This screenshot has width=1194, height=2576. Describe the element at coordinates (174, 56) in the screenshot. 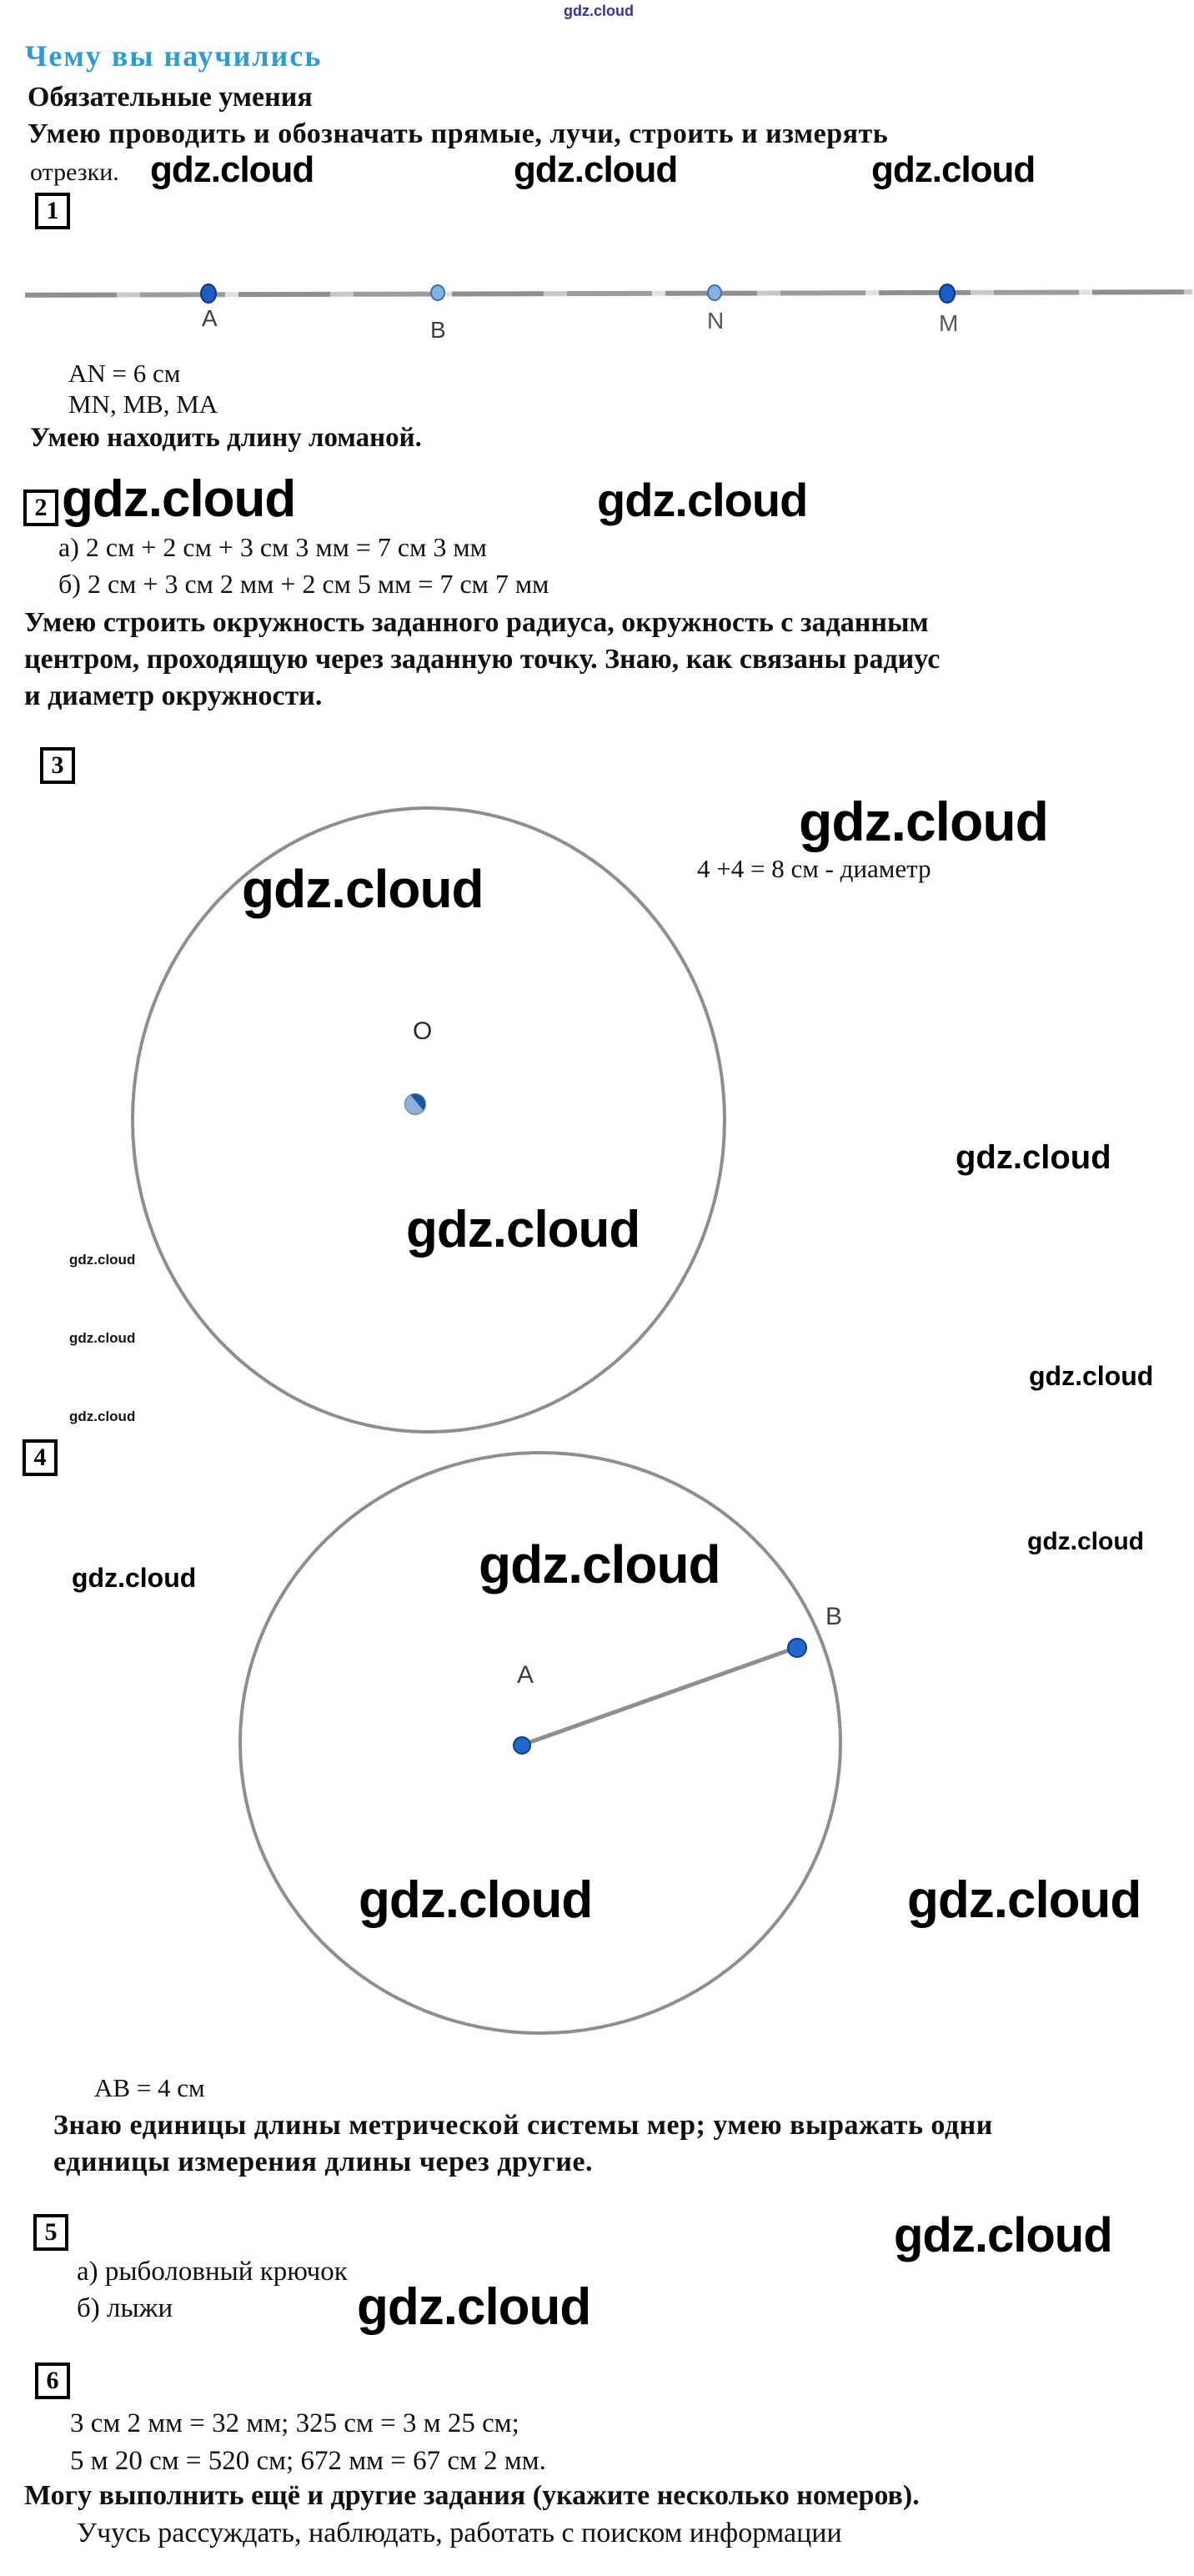

I see `page-title: Чему вы научились` at that location.